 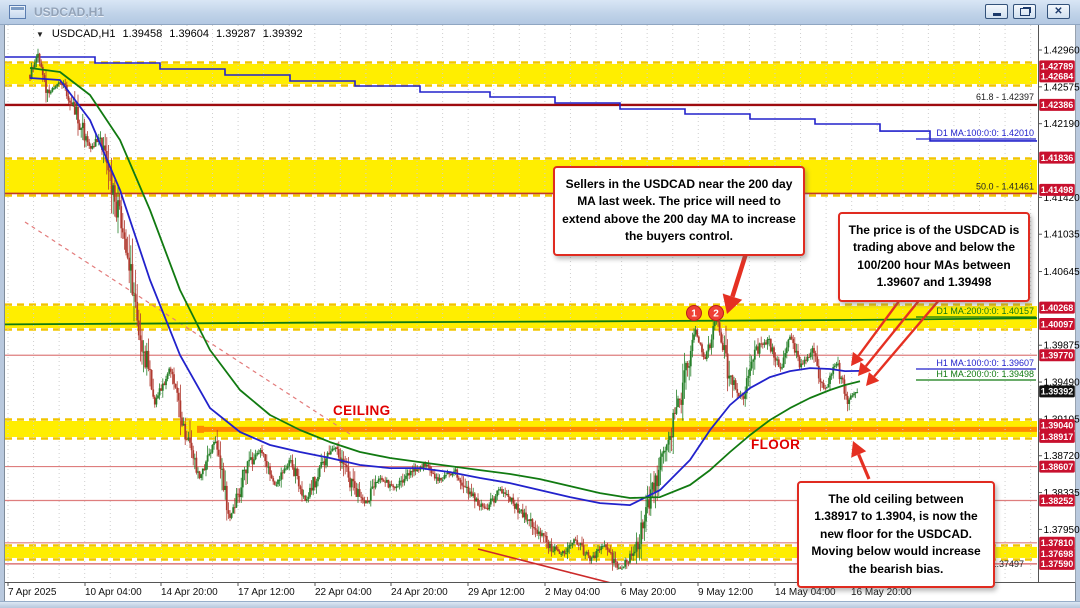 I want to click on price-badge-value: 1.39392, so click(x=1057, y=392).